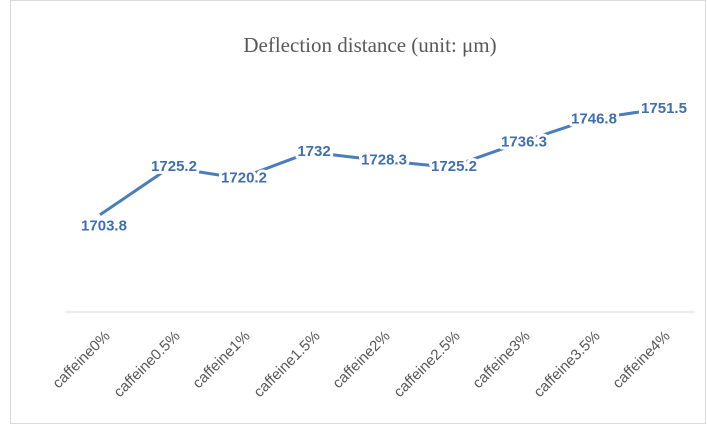  I want to click on data-label: 1751.5, so click(664, 108).